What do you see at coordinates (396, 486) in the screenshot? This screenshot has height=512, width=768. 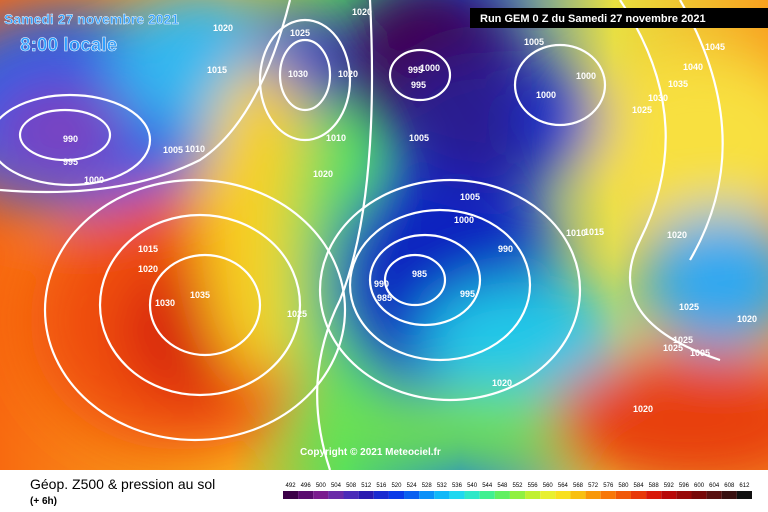 I see `legend-label: 520` at bounding box center [396, 486].